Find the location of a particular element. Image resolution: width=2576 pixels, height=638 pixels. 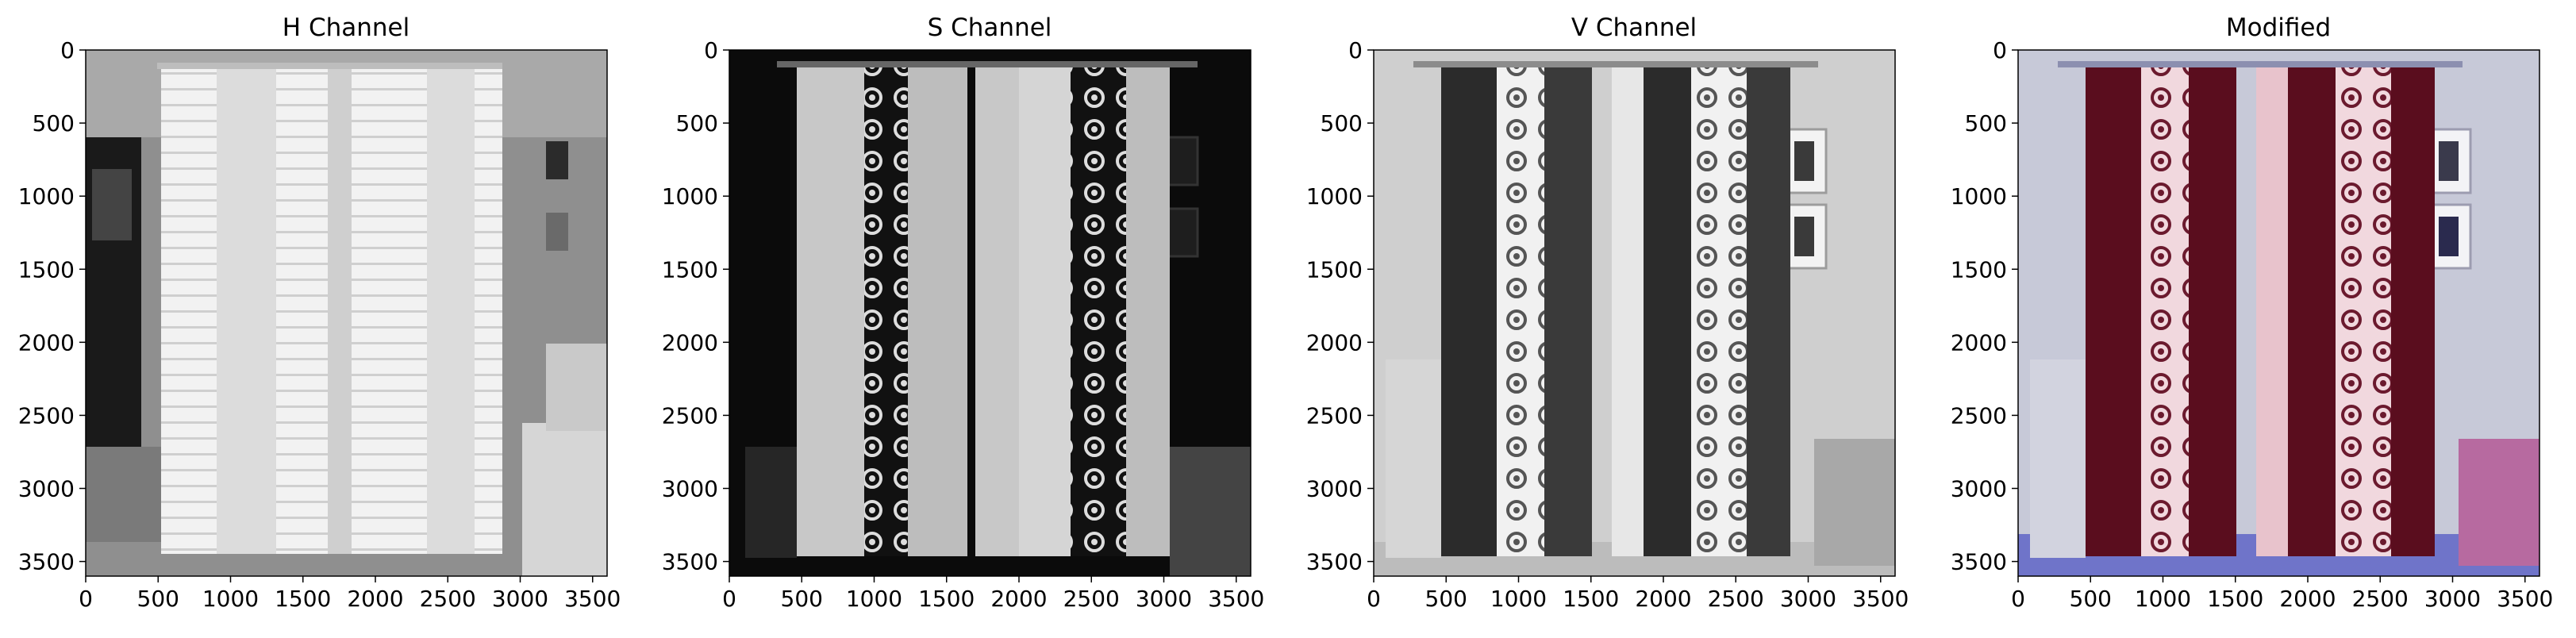

panel-title: H Channel is located at coordinates (346, 27).